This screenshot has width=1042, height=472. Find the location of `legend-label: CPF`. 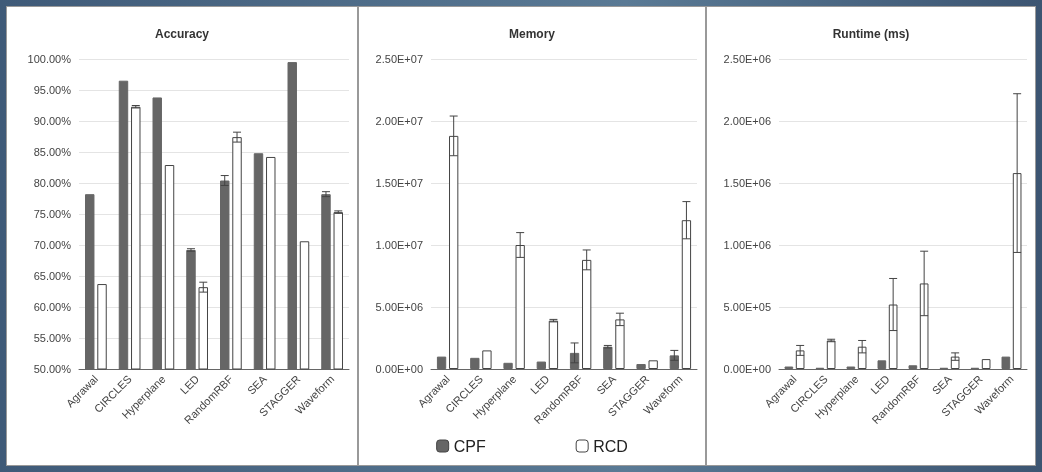

legend-label: CPF is located at coordinates (469, 446).